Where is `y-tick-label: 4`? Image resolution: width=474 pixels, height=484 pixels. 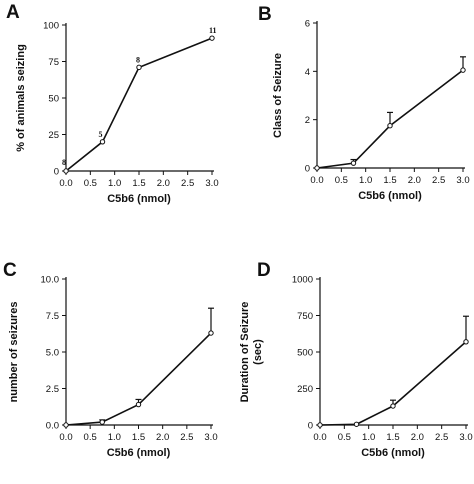 y-tick-label: 4 is located at coordinates (307, 72).